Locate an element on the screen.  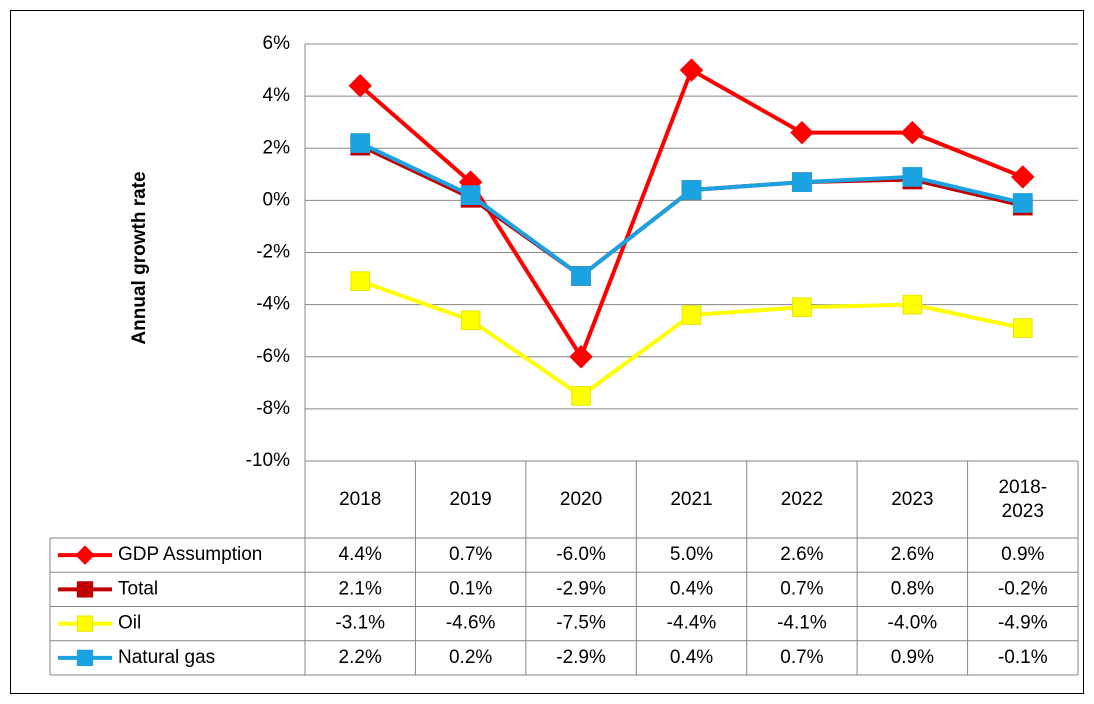
y-tick-label: 4% is located at coordinates (277, 95).